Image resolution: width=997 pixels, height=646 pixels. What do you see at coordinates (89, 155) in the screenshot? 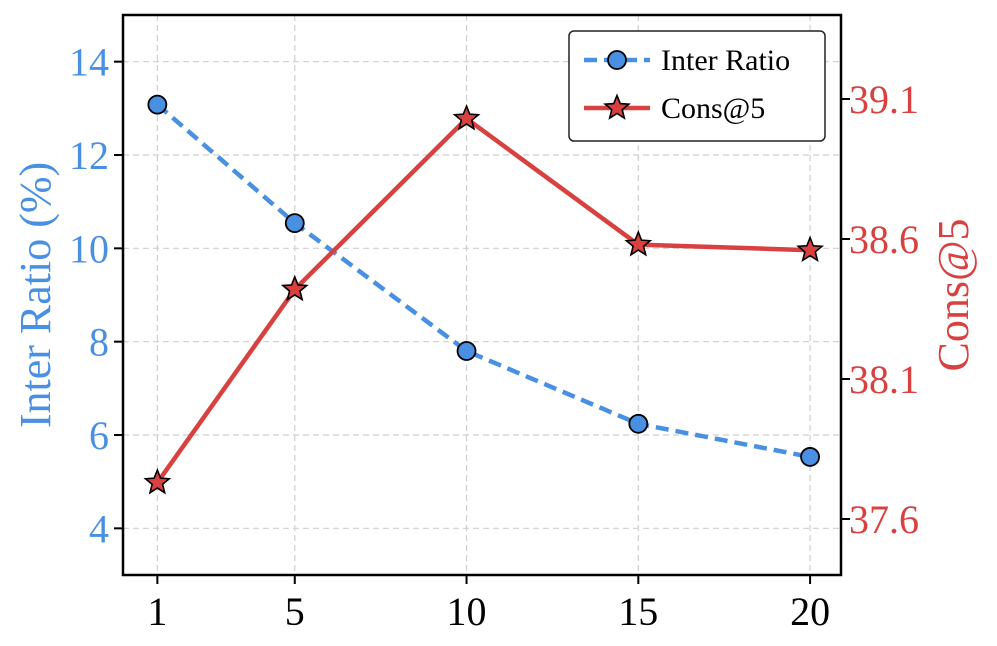
I see `left-tick-label: 12` at bounding box center [89, 155].